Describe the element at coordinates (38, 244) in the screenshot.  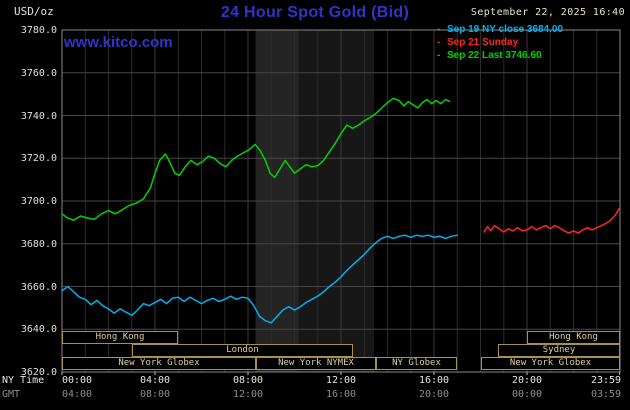
I see `y-axis-label: 3680.0` at that location.